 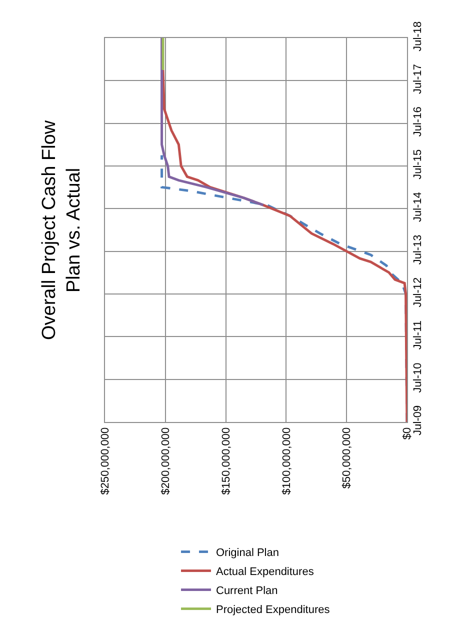 I want to click on y-tick-label: Jul-10, so click(x=418, y=377).